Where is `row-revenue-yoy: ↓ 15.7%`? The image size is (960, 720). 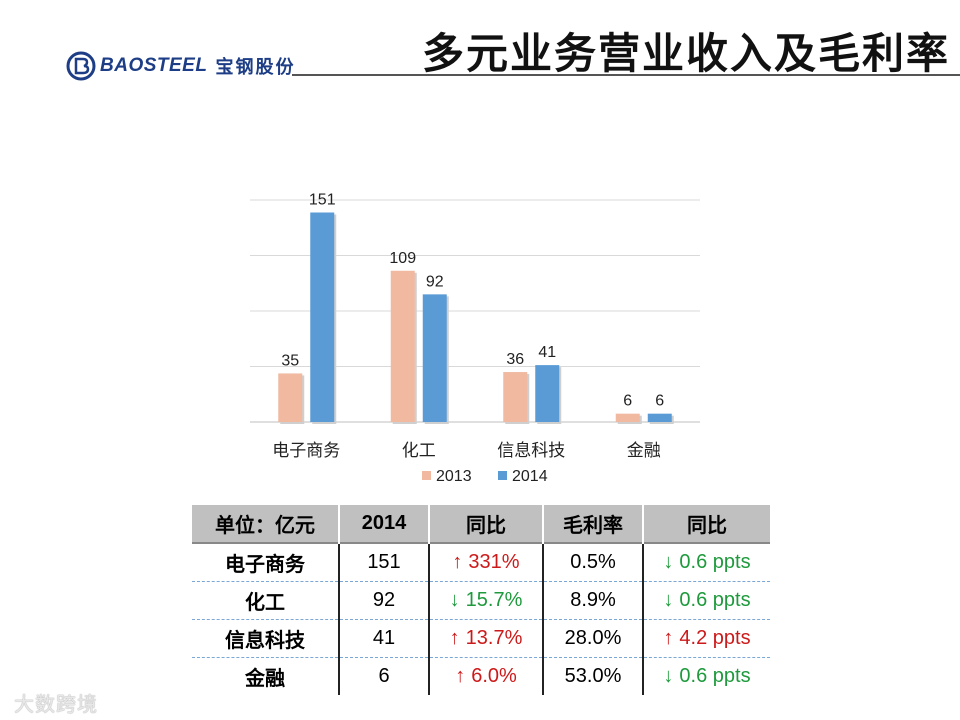 row-revenue-yoy: ↓ 15.7% is located at coordinates (485, 600).